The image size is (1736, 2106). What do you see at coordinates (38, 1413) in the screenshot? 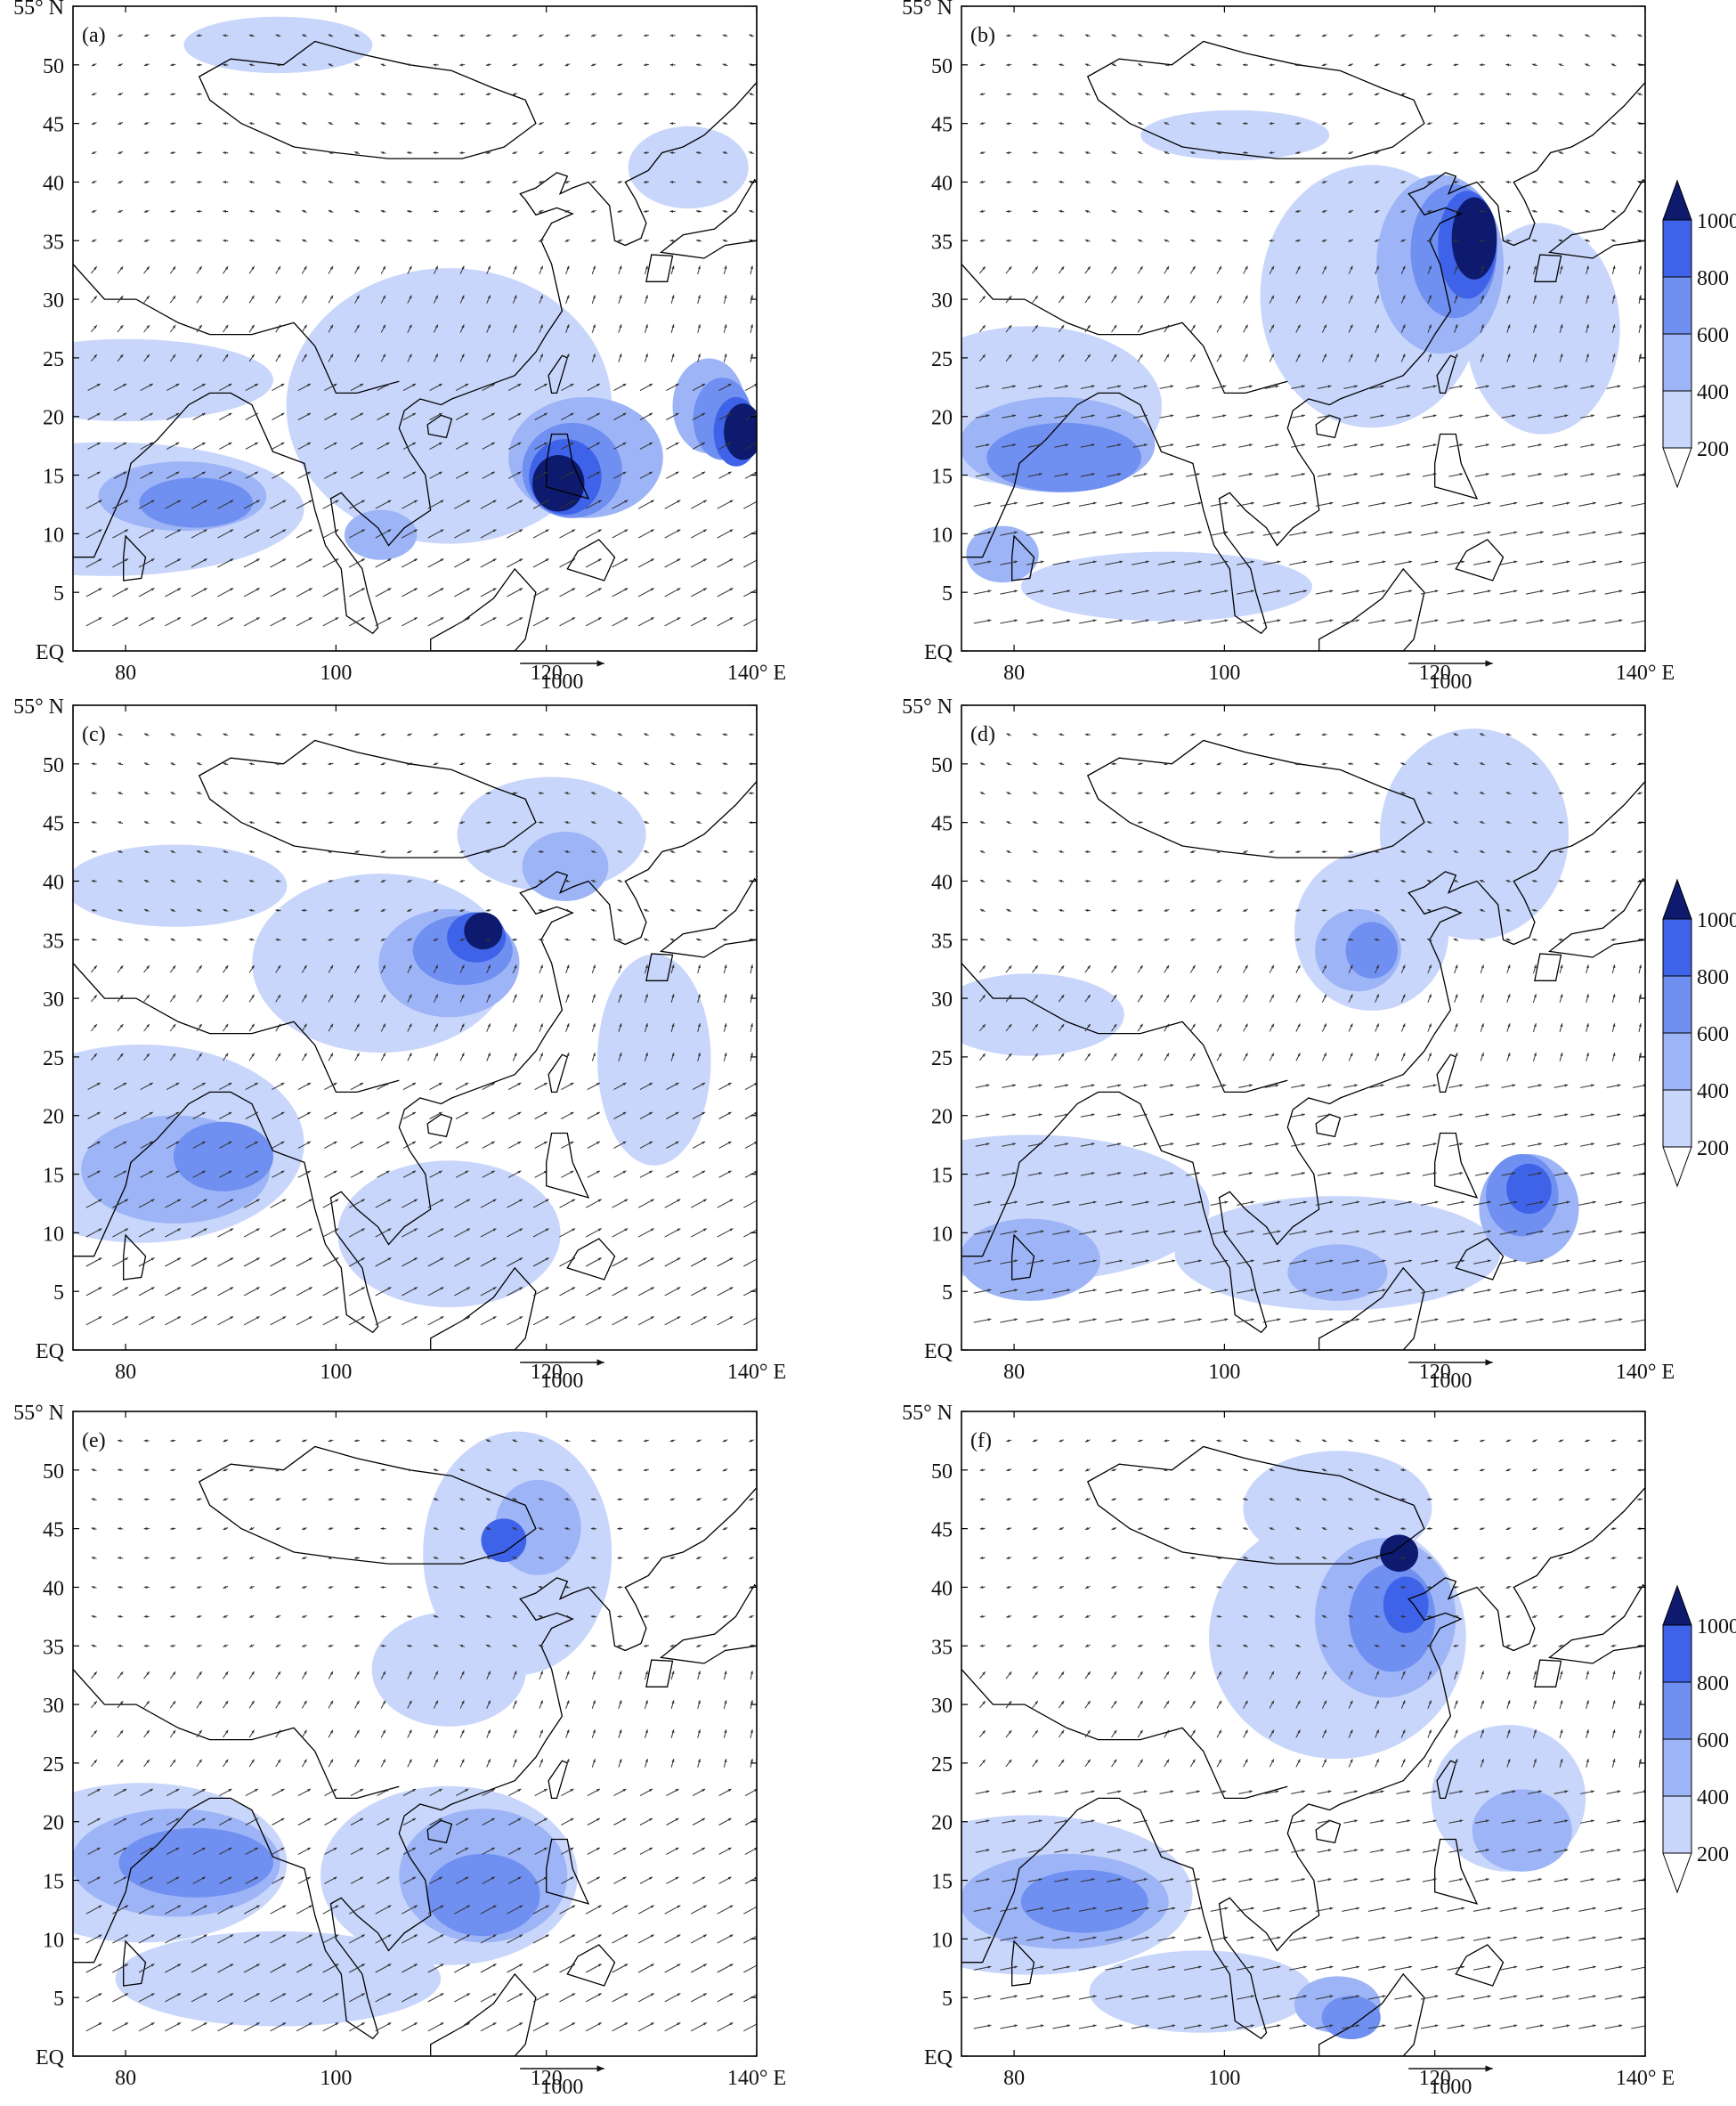
I see `lat-label: 55° N` at bounding box center [38, 1413].